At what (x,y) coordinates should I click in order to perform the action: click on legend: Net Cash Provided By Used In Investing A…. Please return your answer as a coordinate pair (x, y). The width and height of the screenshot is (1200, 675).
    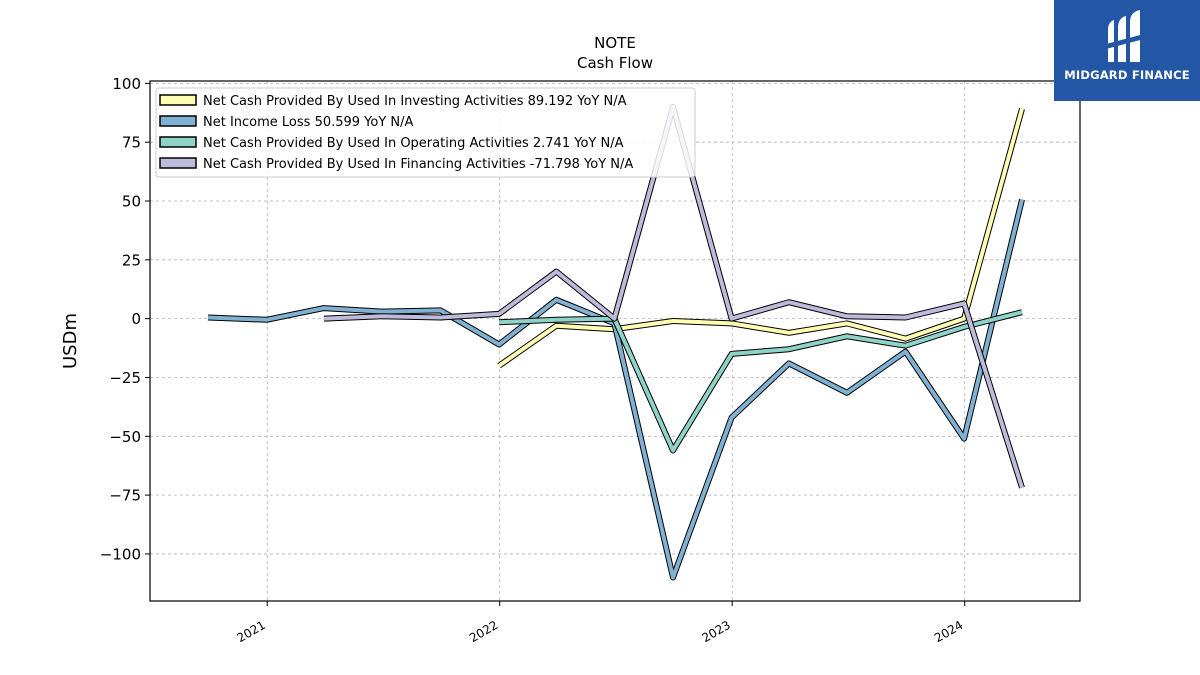
    Looking at the image, I should click on (425, 132).